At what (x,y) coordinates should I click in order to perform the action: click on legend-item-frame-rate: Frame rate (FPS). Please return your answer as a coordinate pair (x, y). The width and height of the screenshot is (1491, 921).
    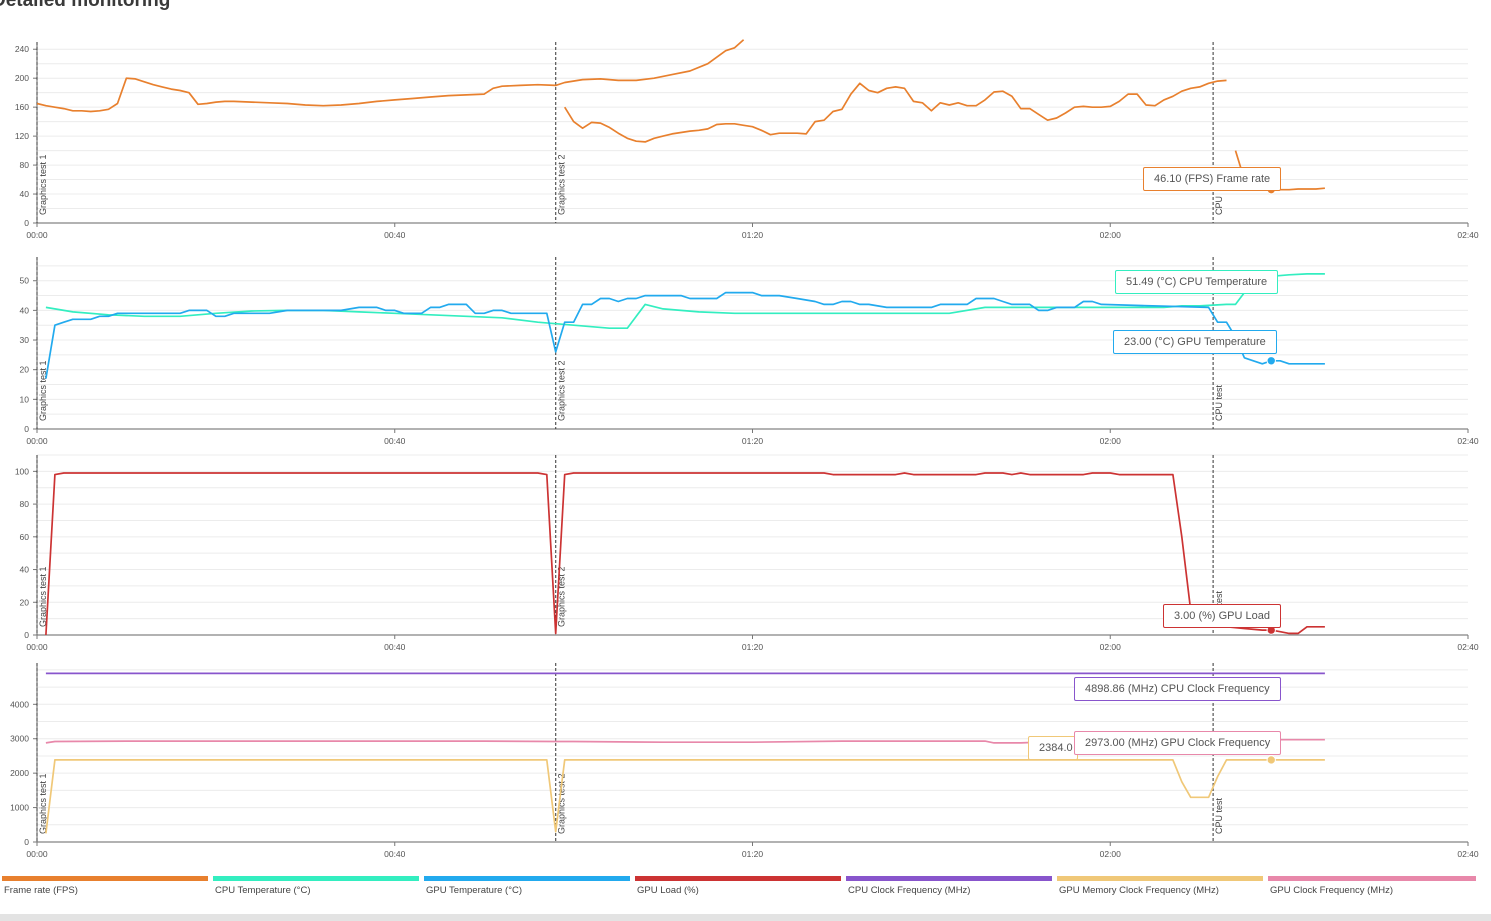
    Looking at the image, I should click on (105, 885).